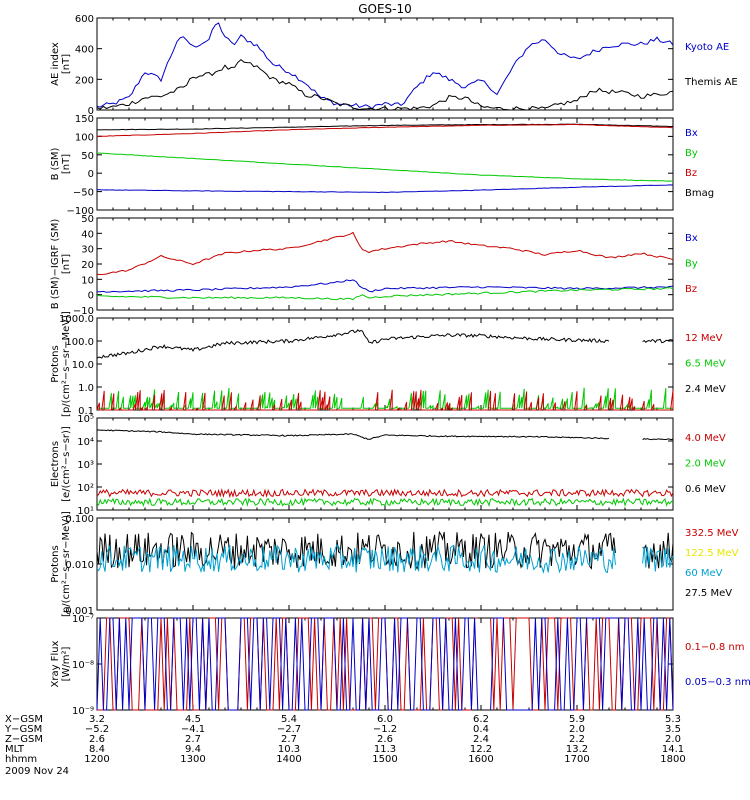  What do you see at coordinates (85, 442) in the screenshot?
I see `y-tick-label: 10⁴` at bounding box center [85, 442].